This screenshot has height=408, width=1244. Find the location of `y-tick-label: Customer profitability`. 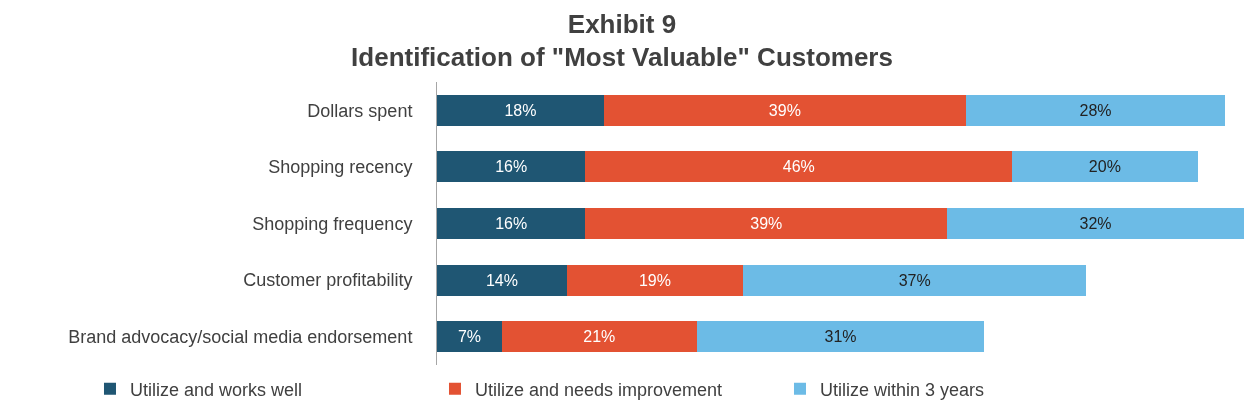

y-tick-label: Customer profitability is located at coordinates (328, 280).